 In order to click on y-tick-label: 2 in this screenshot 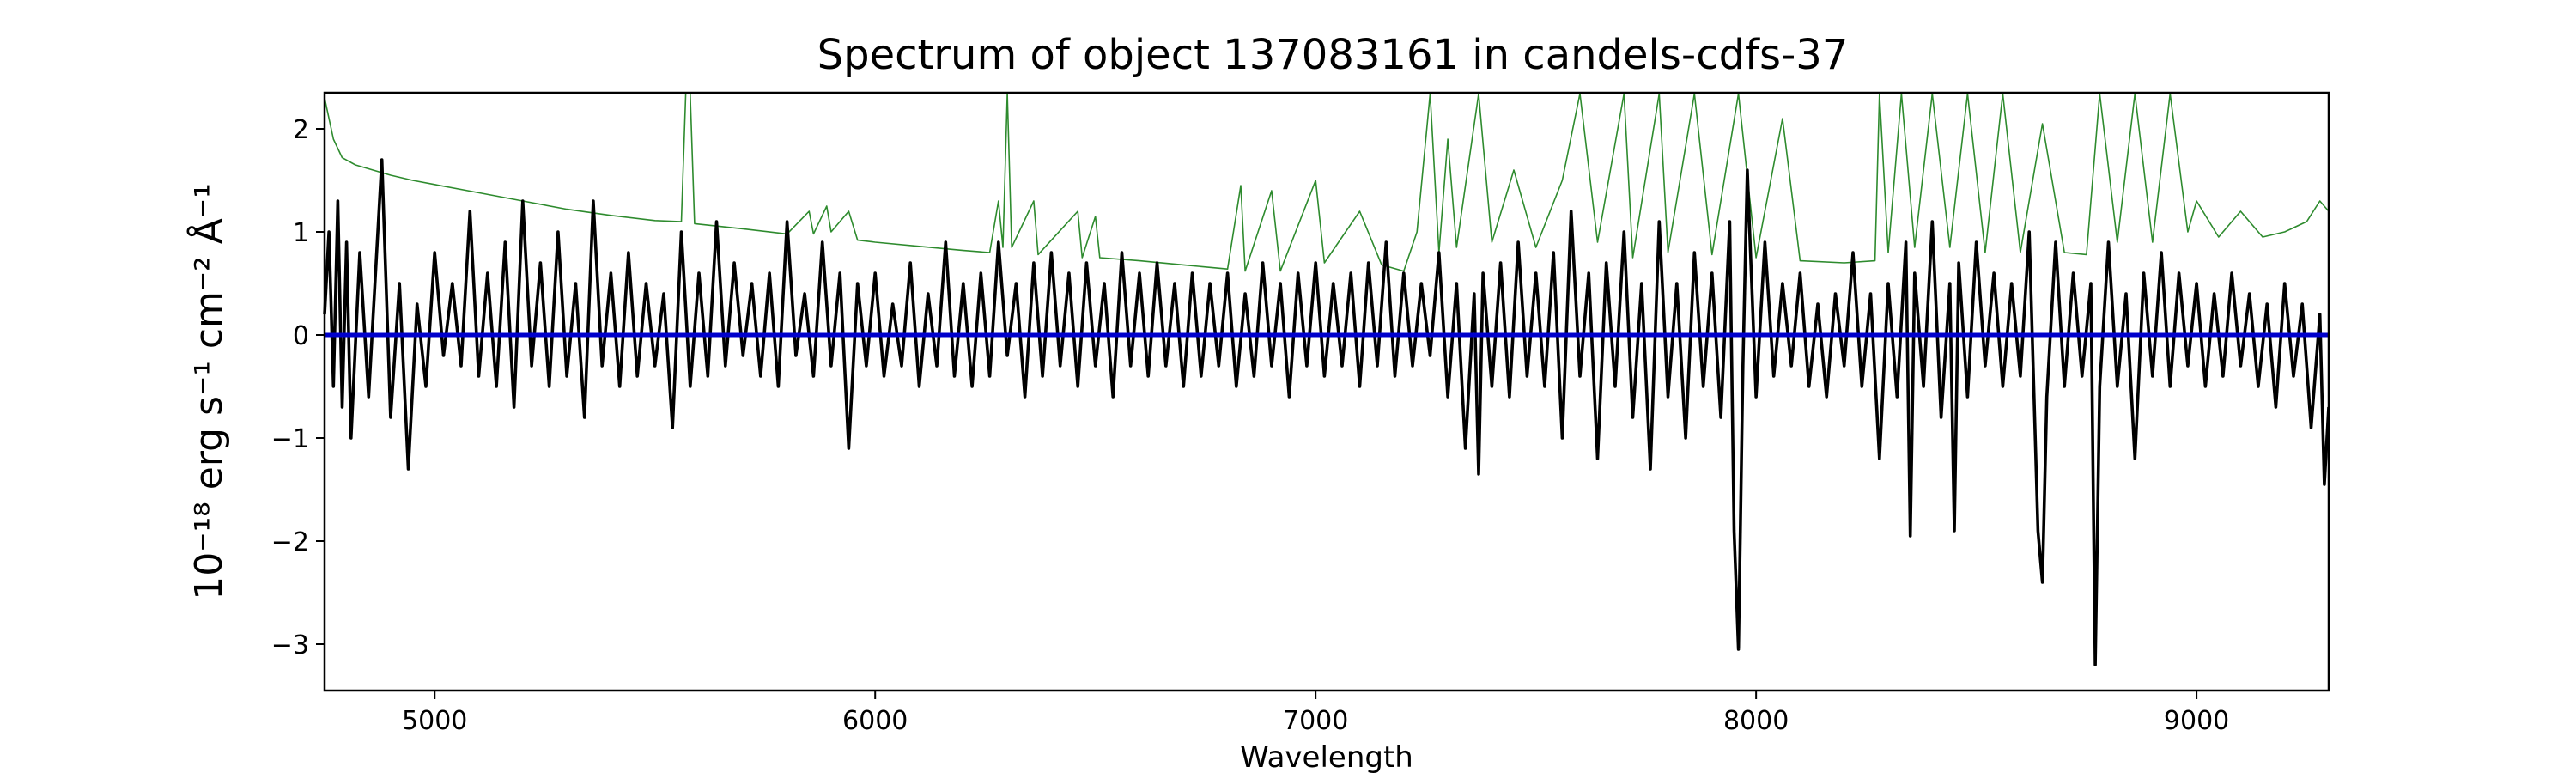, I will do `click(301, 130)`.